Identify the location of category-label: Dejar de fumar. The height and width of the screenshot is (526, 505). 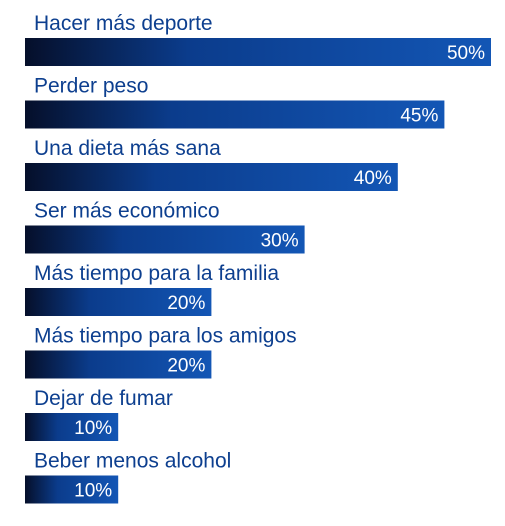
(103, 398).